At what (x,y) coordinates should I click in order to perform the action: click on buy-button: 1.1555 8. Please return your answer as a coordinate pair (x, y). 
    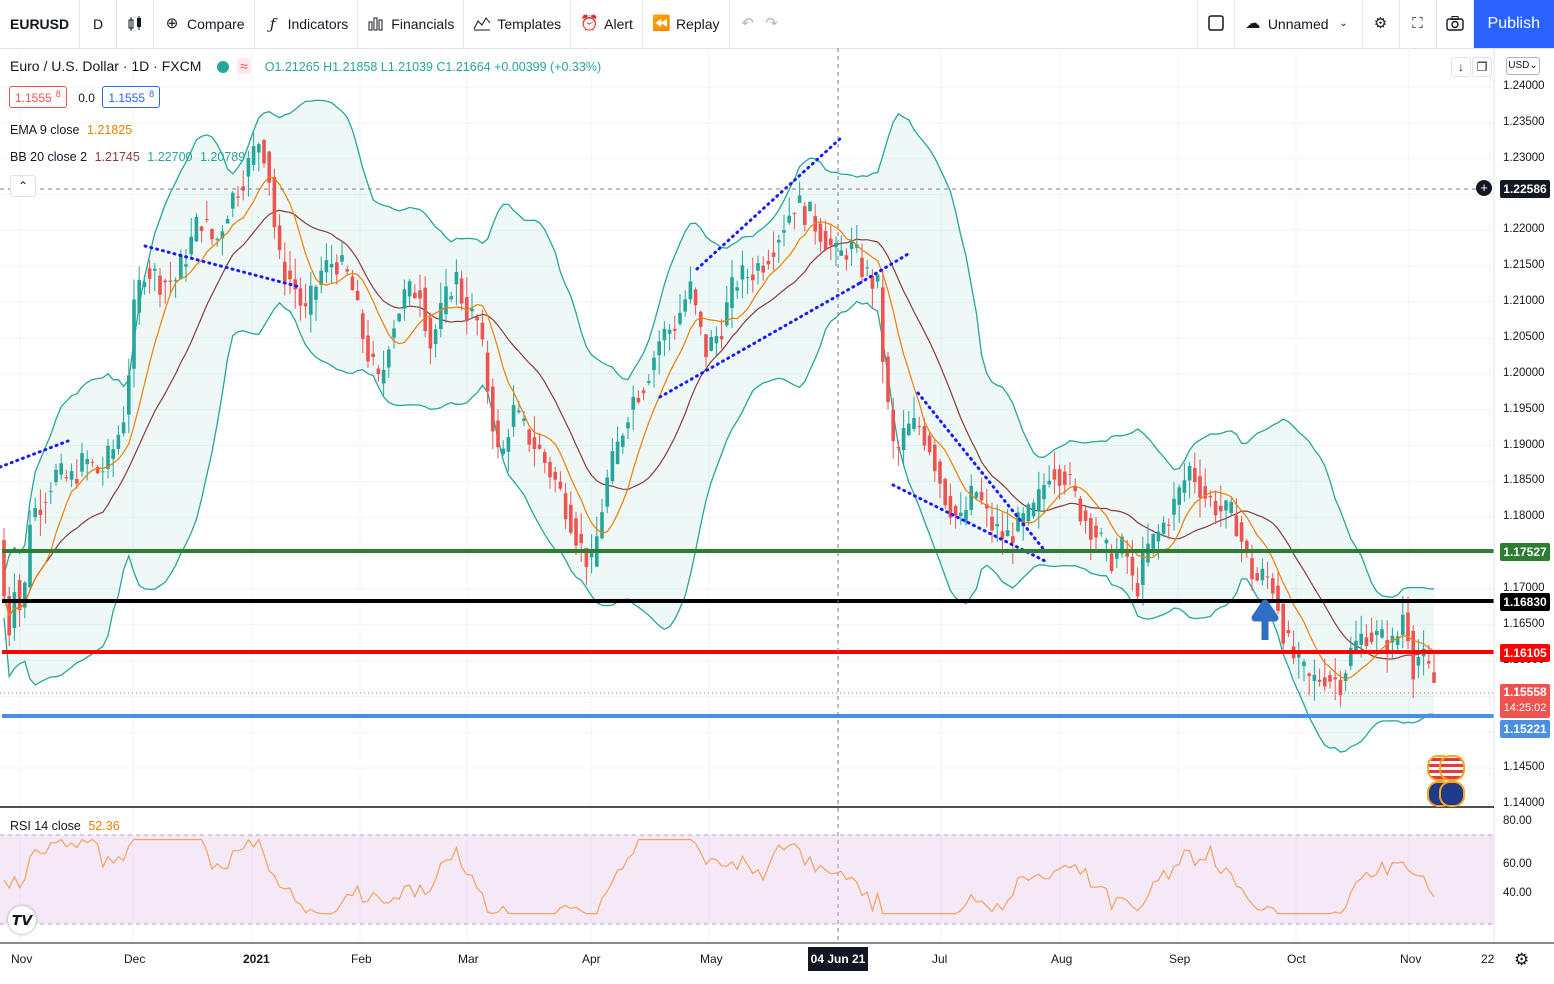
    Looking at the image, I should click on (131, 97).